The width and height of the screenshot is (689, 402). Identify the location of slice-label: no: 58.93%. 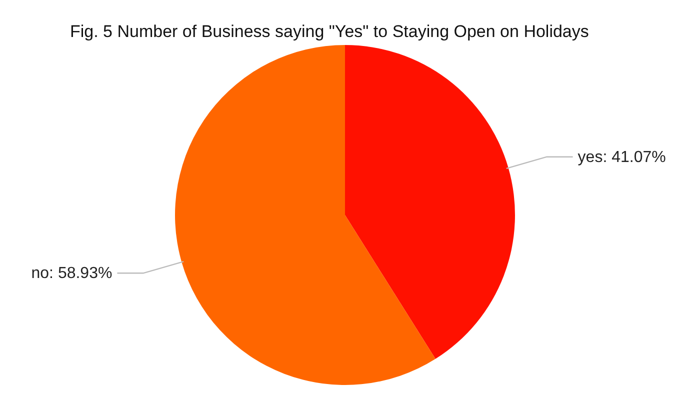
(71, 273).